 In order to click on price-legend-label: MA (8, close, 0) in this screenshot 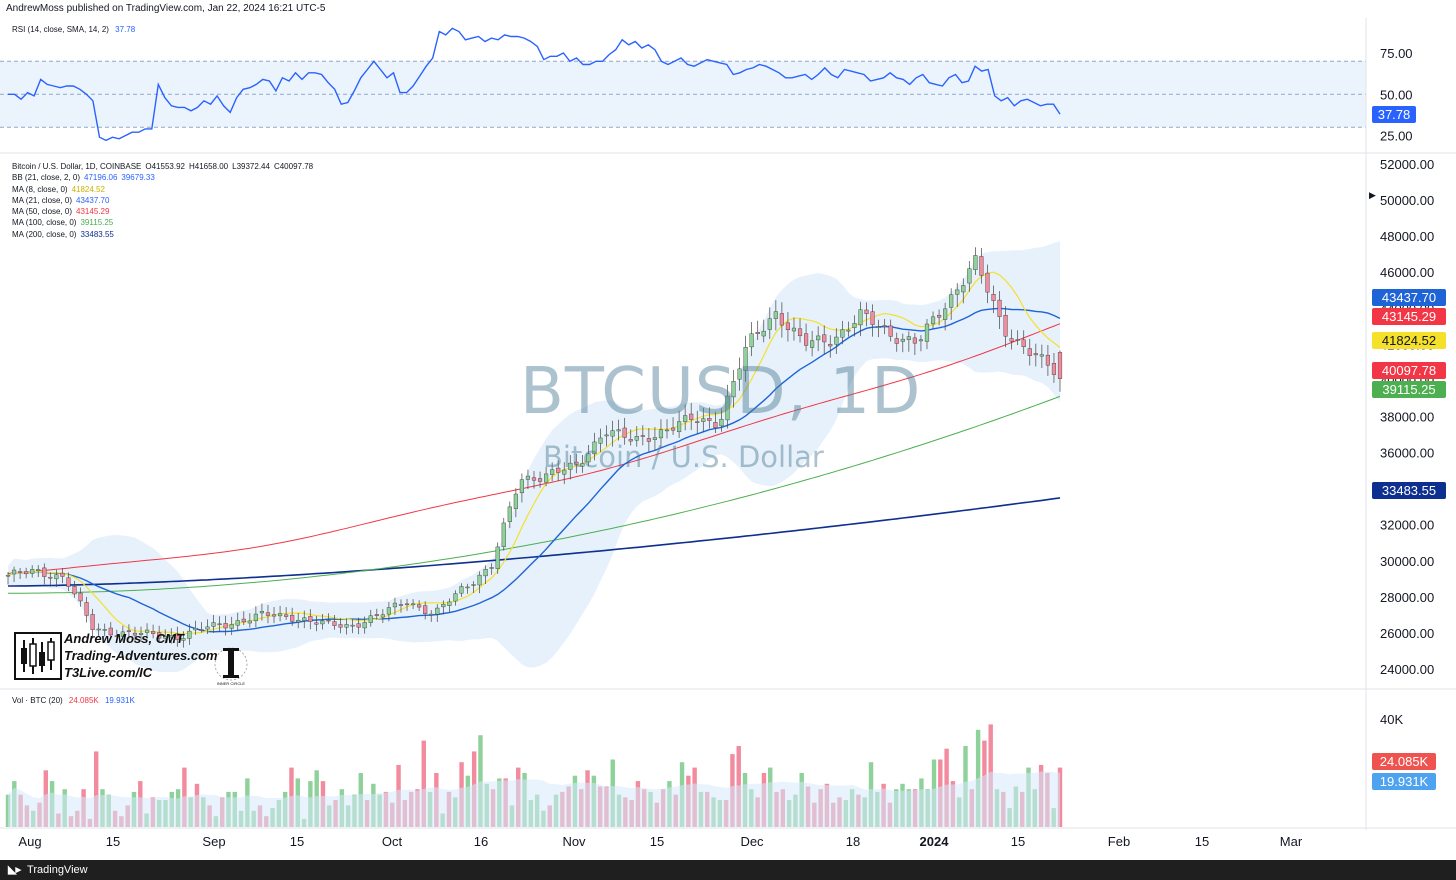, I will do `click(40, 189)`.